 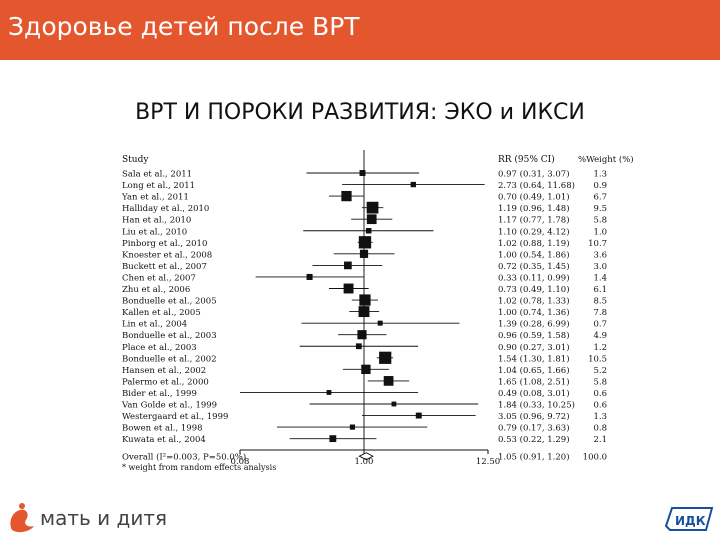 What do you see at coordinates (159, 394) in the screenshot?
I see `study-label: Bider et al., 1999` at bounding box center [159, 394].